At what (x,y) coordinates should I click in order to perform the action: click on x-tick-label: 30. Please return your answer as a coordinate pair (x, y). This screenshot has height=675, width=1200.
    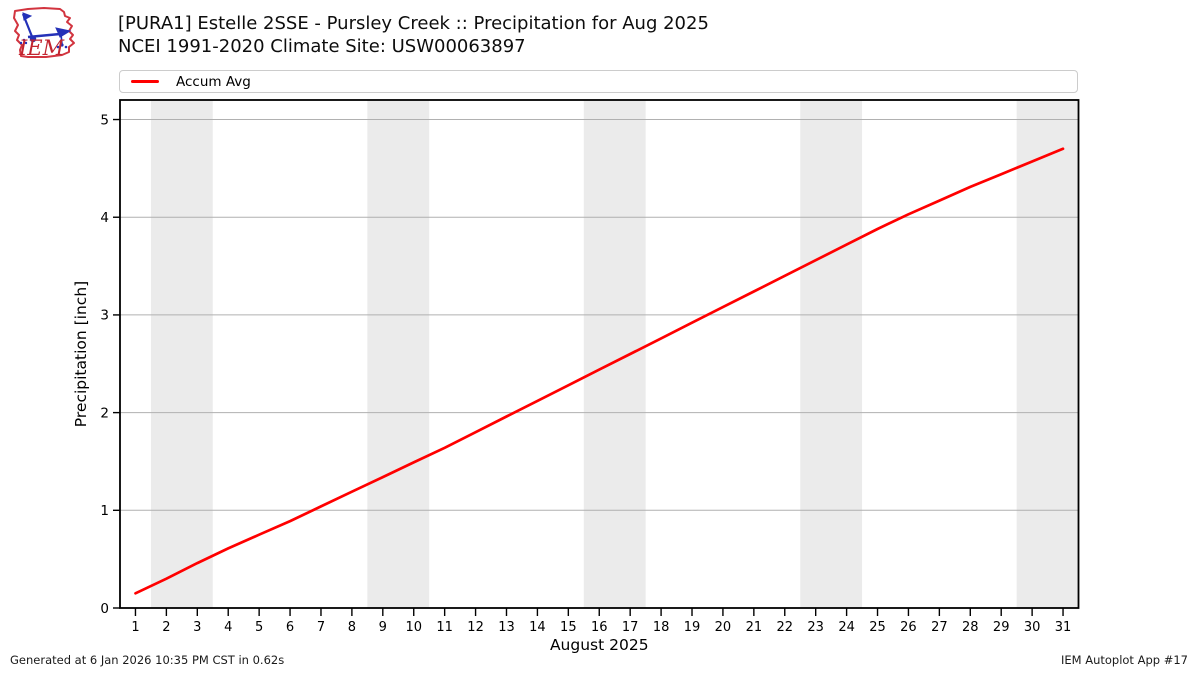
    Looking at the image, I should click on (1032, 627).